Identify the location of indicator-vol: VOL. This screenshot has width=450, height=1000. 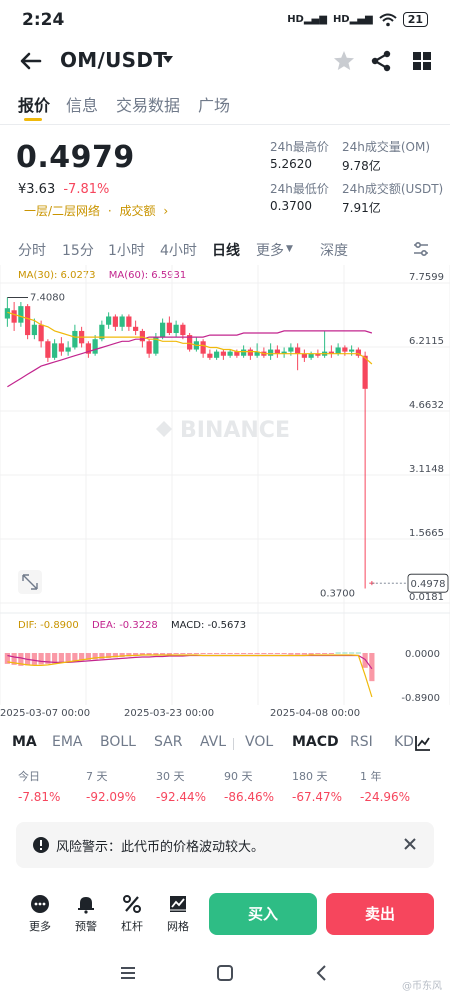
(259, 742).